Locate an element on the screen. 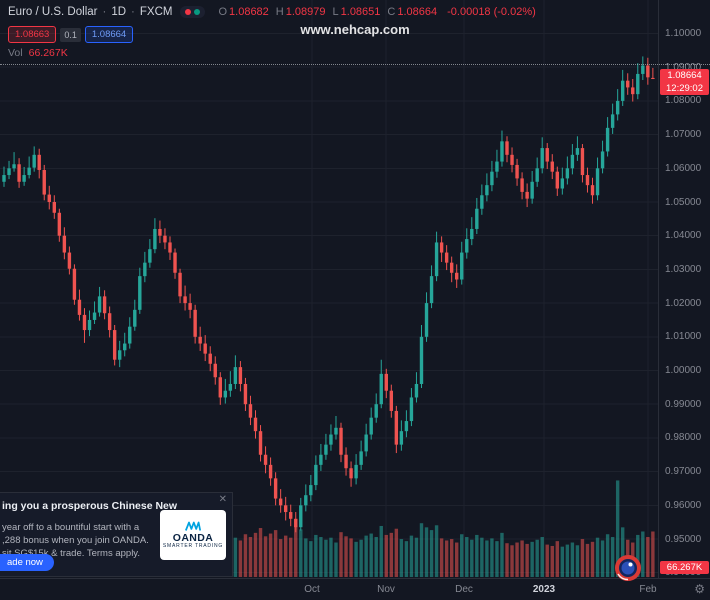  low-value: 1.08651 is located at coordinates (360, 12).